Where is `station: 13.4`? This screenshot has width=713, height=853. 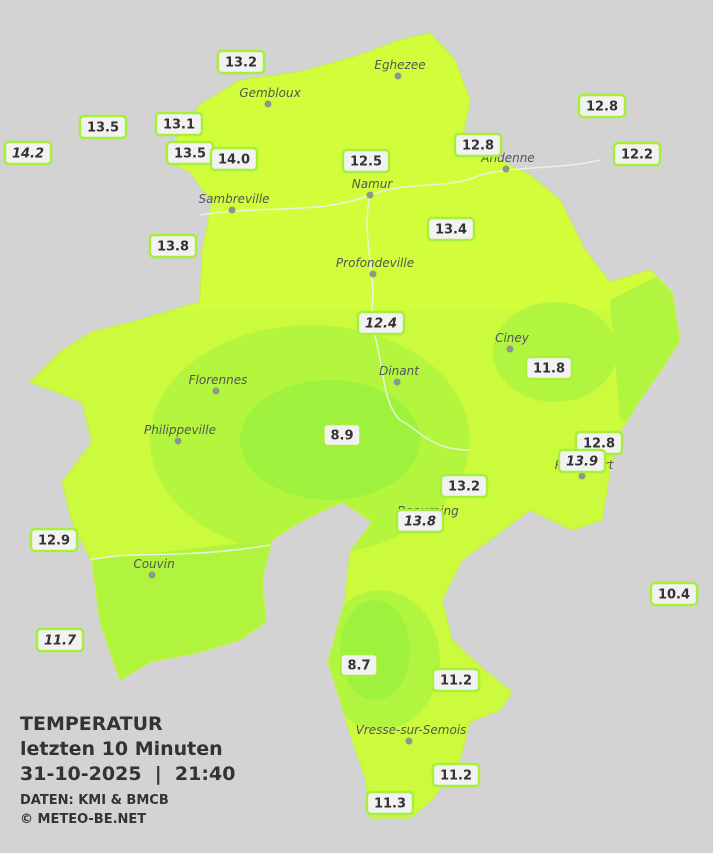
station: 13.4 is located at coordinates (451, 229).